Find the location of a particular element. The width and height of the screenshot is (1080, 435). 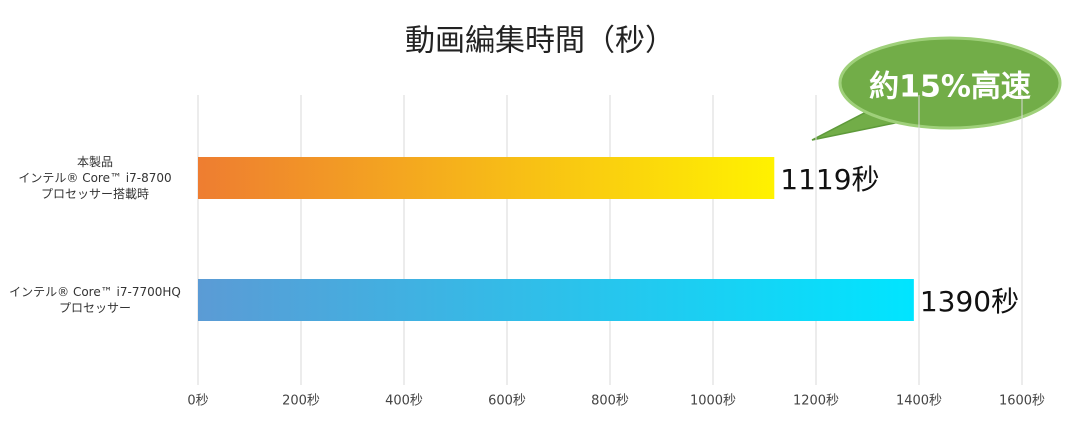

x-tick-label: 0秒 is located at coordinates (197, 401).